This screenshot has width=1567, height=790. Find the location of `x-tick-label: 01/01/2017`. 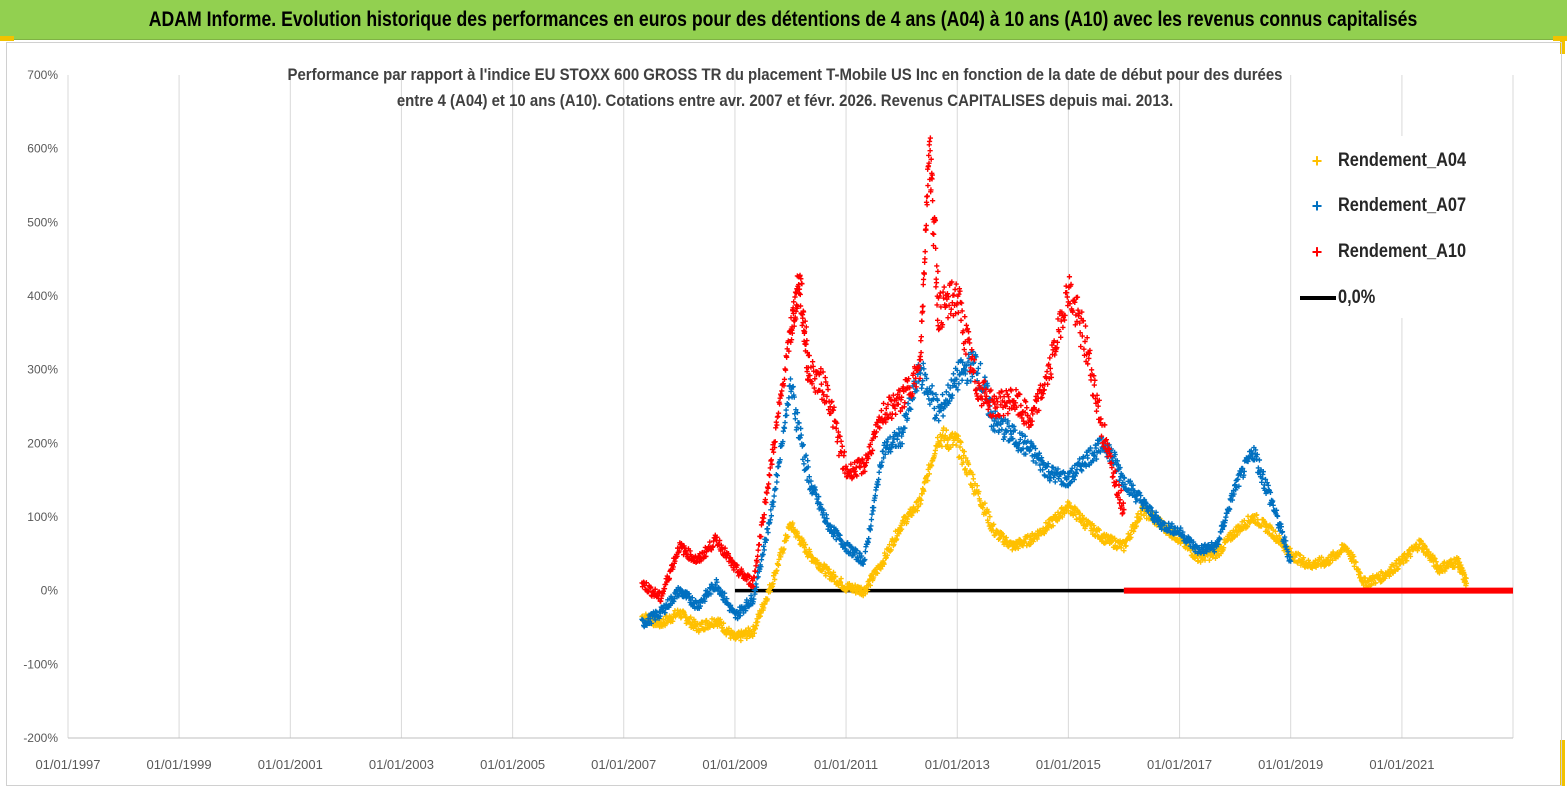

x-tick-label: 01/01/2017 is located at coordinates (1179, 764).